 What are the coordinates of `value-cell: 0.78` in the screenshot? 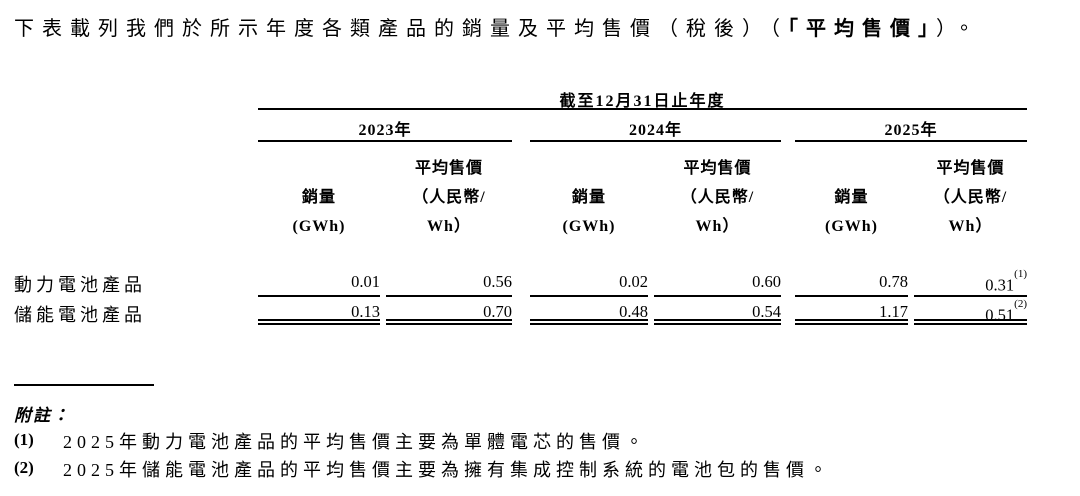 It's located at (893, 281).